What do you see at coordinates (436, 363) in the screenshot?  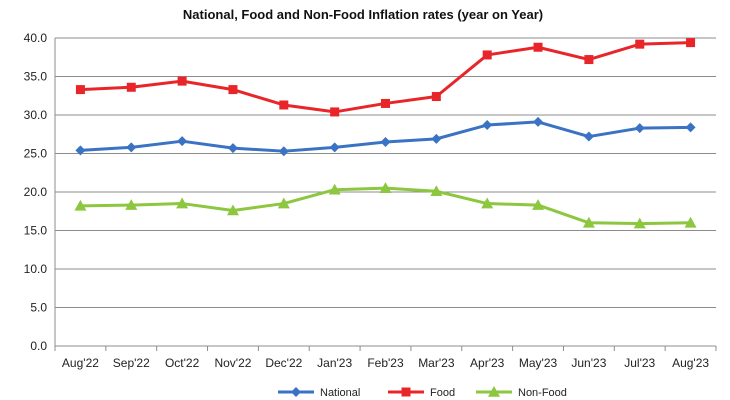 I see `x-tick-label: Mar'23` at bounding box center [436, 363].